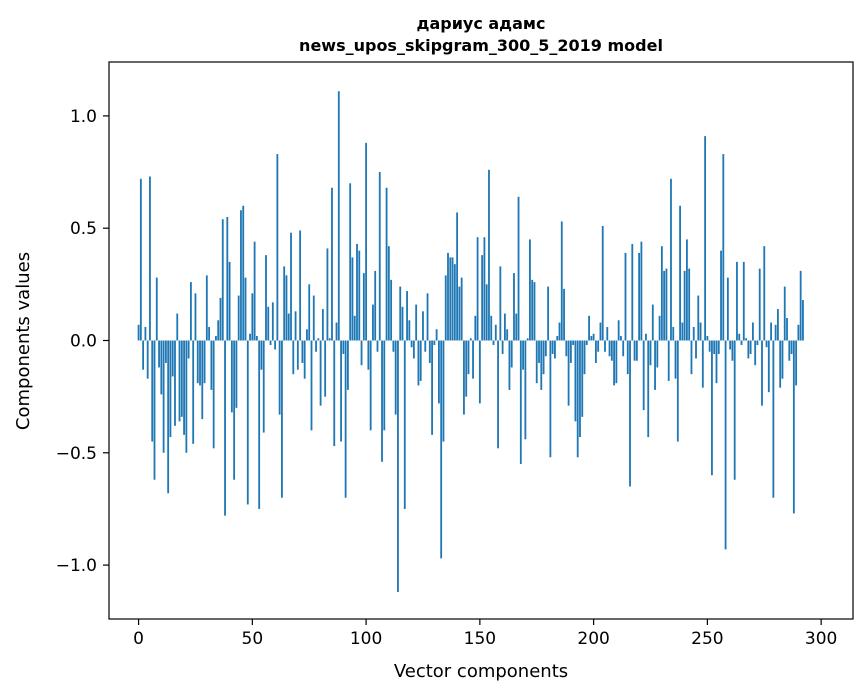 This screenshot has width=867, height=696. What do you see at coordinates (480, 639) in the screenshot?
I see `x-tick-label: 150` at bounding box center [480, 639].